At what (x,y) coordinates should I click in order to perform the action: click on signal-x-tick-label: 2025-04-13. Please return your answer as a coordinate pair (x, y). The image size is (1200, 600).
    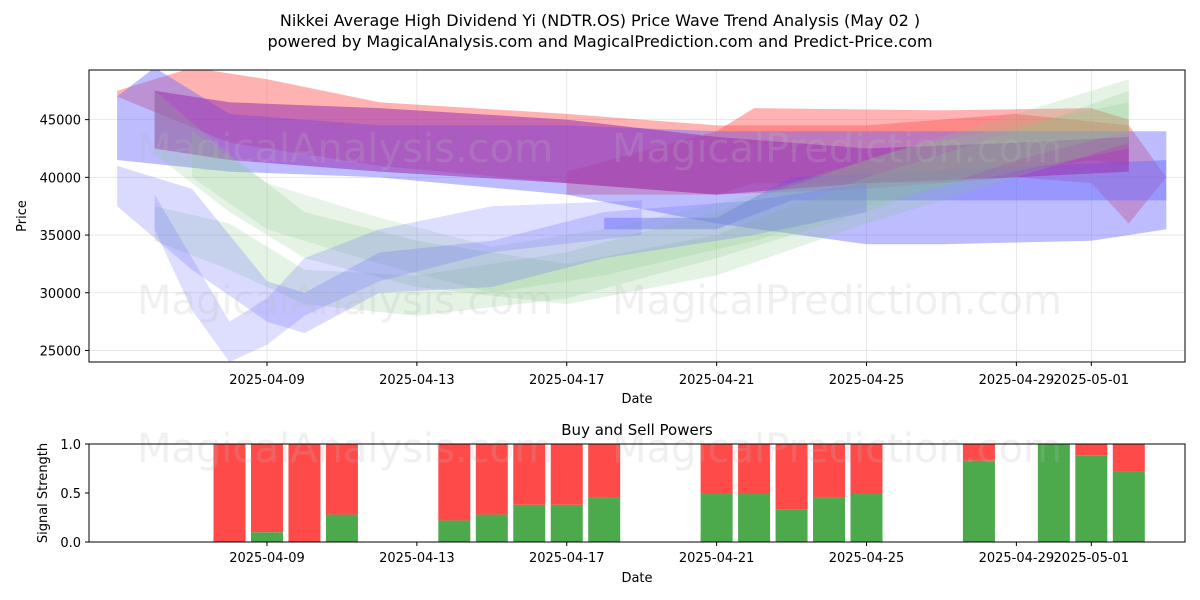
    Looking at the image, I should click on (417, 558).